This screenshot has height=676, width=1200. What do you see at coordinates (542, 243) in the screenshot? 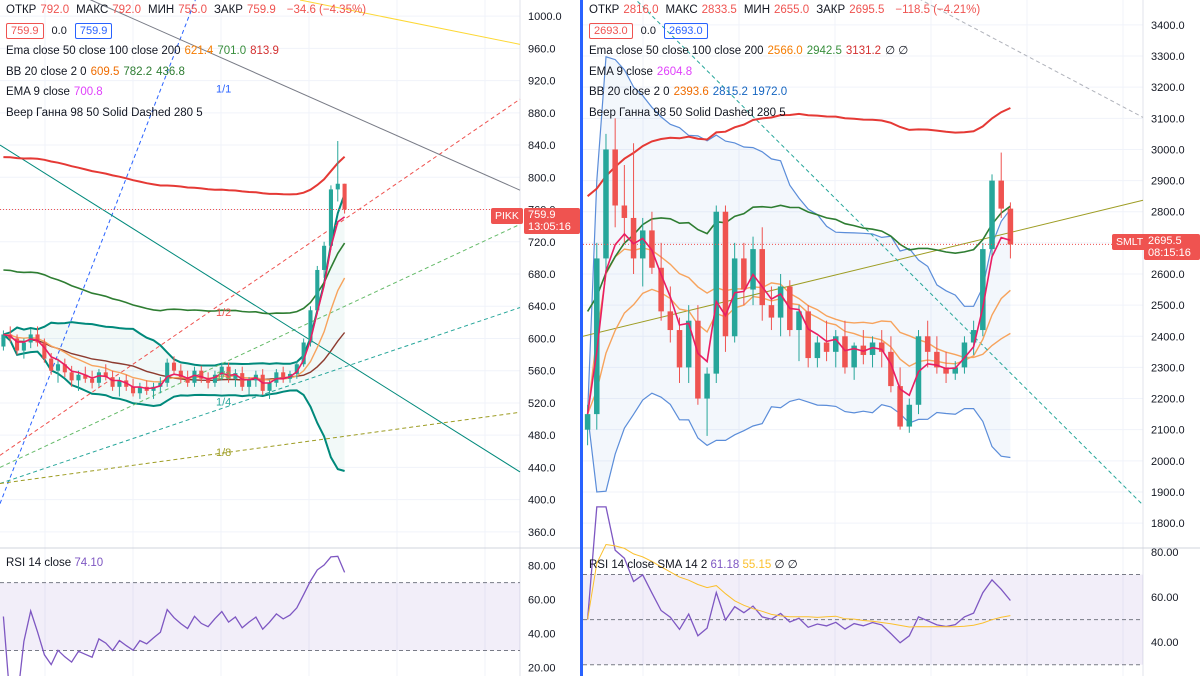
I see `price-tick-label: 720.0` at bounding box center [542, 243].